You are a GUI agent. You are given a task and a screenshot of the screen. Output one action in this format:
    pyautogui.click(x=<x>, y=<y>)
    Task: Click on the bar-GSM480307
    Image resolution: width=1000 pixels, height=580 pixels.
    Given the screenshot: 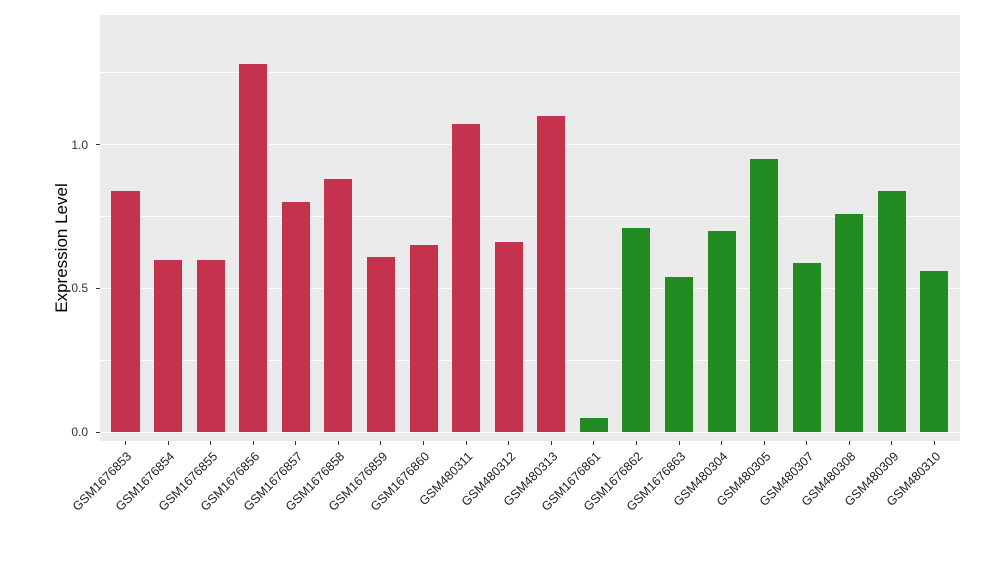 What is the action you would take?
    pyautogui.click(x=806, y=347)
    